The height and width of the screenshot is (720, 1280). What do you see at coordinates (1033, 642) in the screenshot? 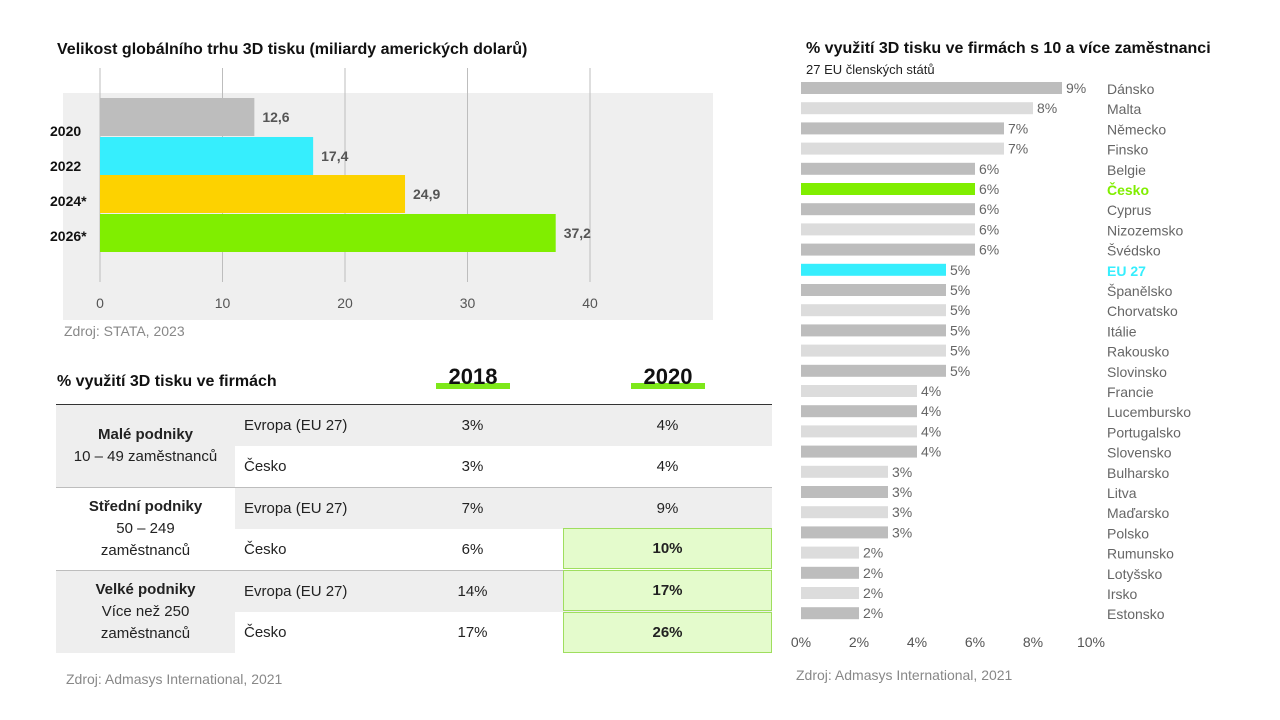
I see `x-tick-label: 8%` at bounding box center [1033, 642].